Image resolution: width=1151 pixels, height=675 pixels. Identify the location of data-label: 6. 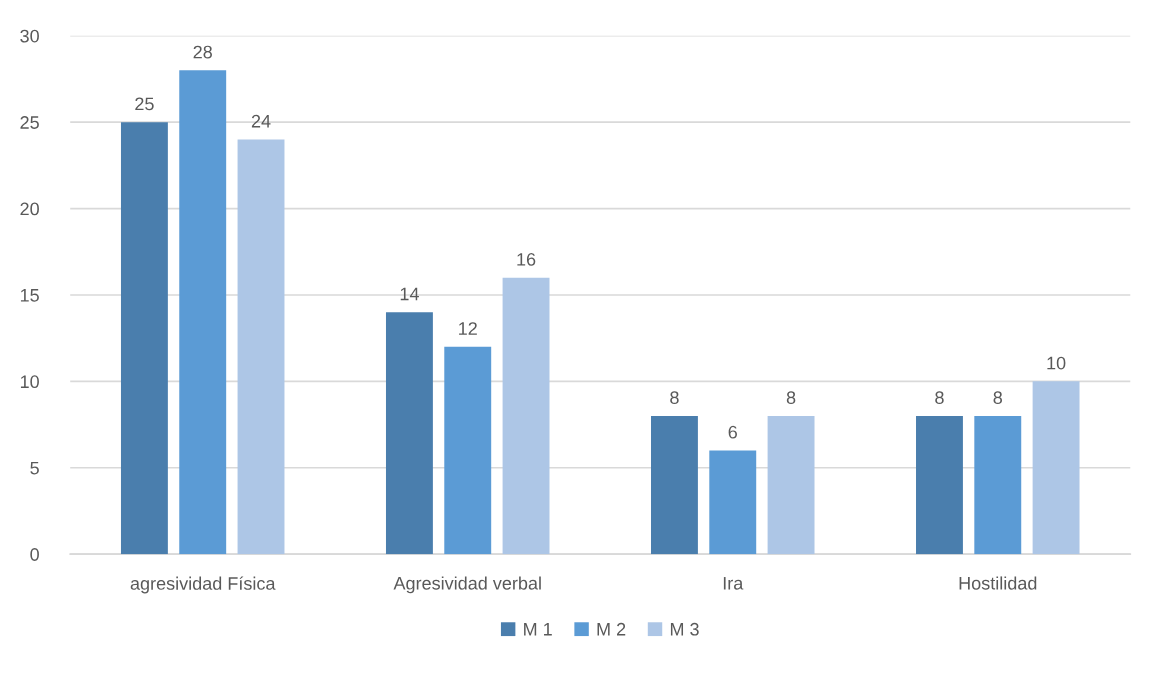
(732, 432).